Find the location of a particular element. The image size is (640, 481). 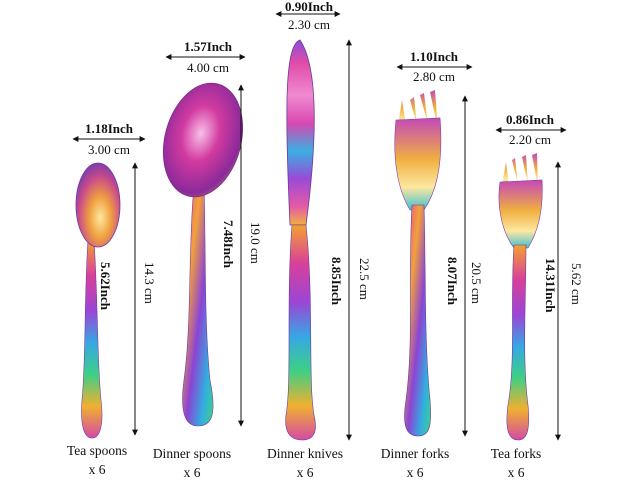

dinner-spoon-width-inch: 1.57Inch is located at coordinates (208, 46).